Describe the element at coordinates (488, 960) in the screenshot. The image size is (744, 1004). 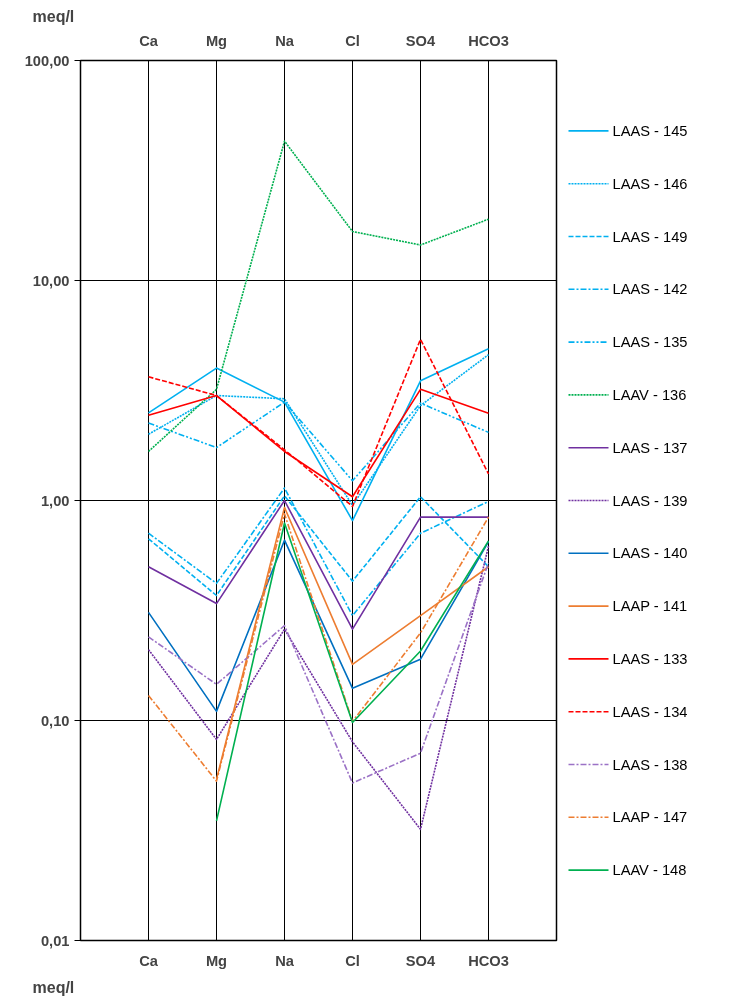
I see `category-label: HCO3` at that location.